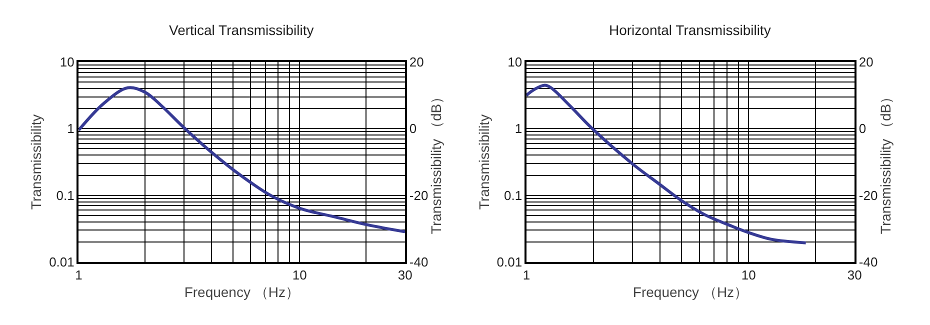 The image size is (930, 325). Describe the element at coordinates (690, 30) in the screenshot. I see `chart-title: Horizontal Transmissibility` at that location.